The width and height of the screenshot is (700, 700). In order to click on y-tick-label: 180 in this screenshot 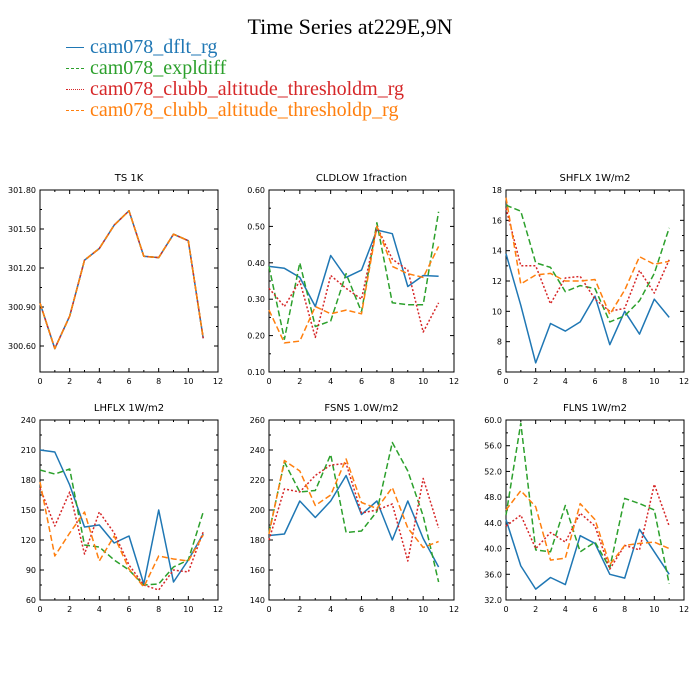, I will do `click(28, 480)`.